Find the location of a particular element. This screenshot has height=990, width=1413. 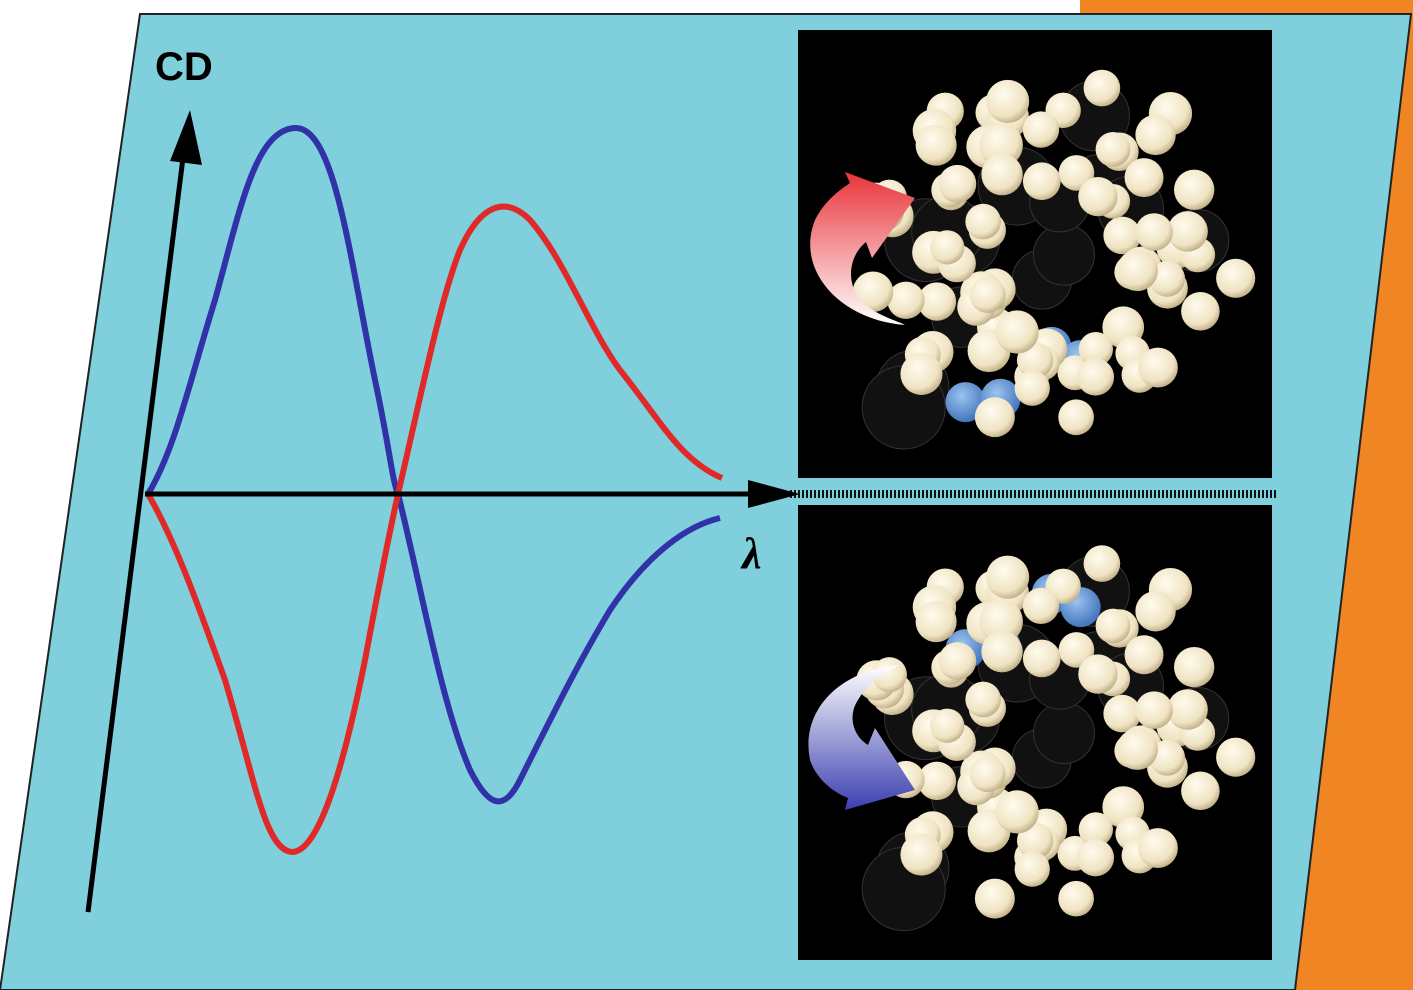

x-axis-label: λ is located at coordinates (751, 553).